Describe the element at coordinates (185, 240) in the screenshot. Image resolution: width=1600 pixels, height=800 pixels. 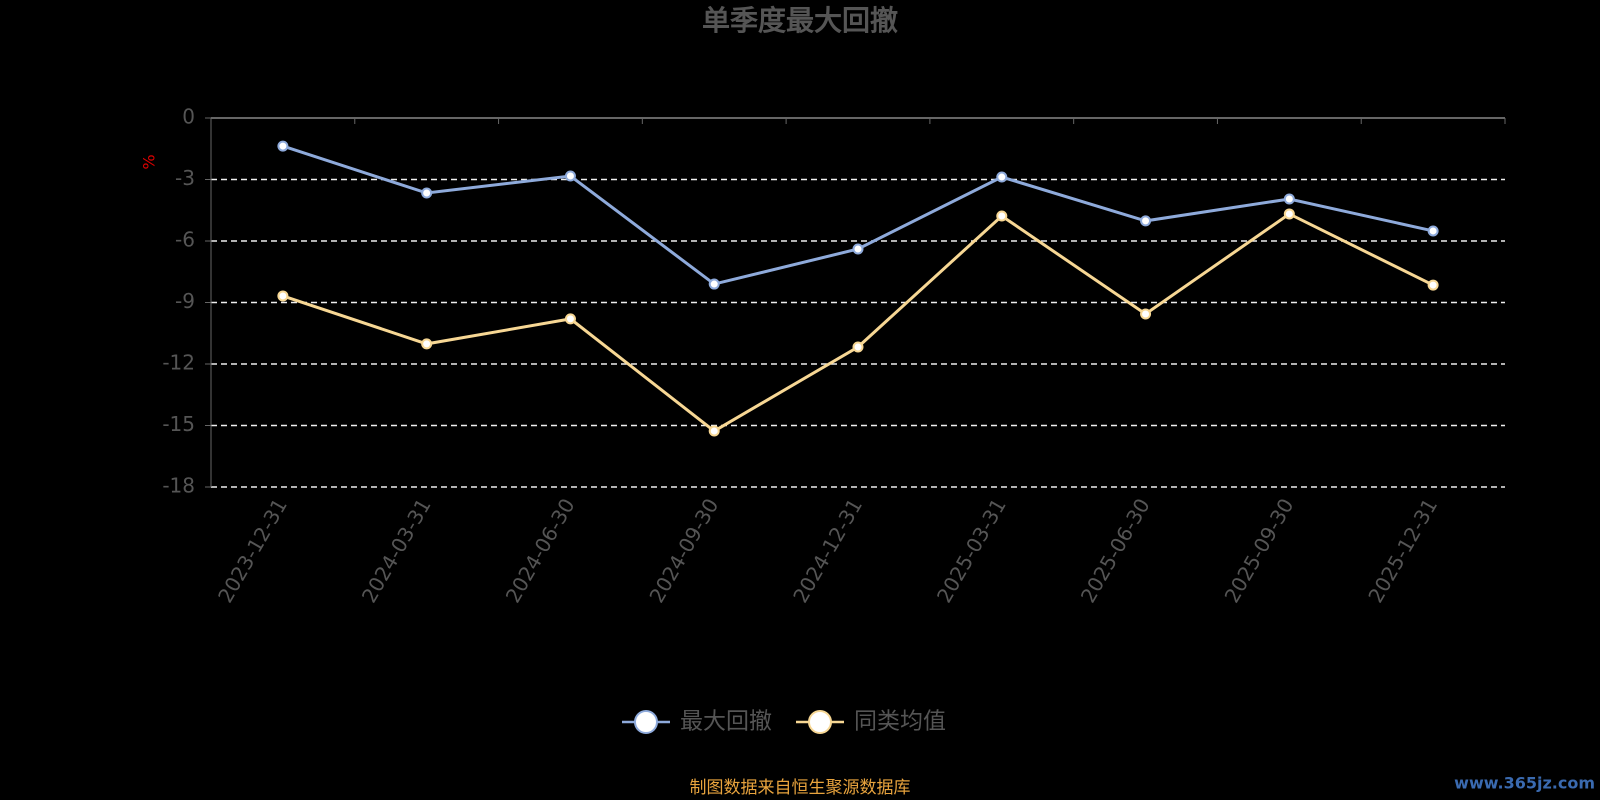
I see `y-tick-label: -6` at that location.